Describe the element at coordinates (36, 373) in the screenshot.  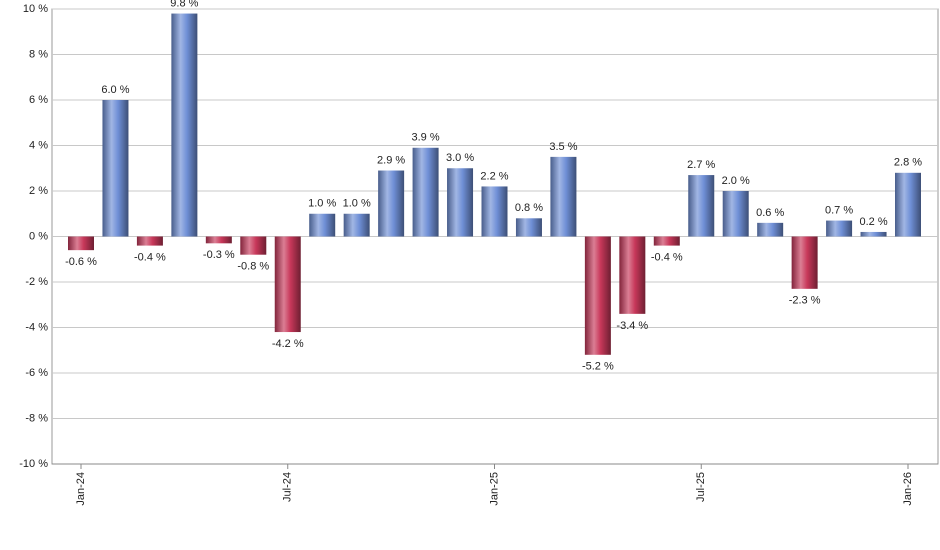
I see `y-tick-label: -6 %` at that location.